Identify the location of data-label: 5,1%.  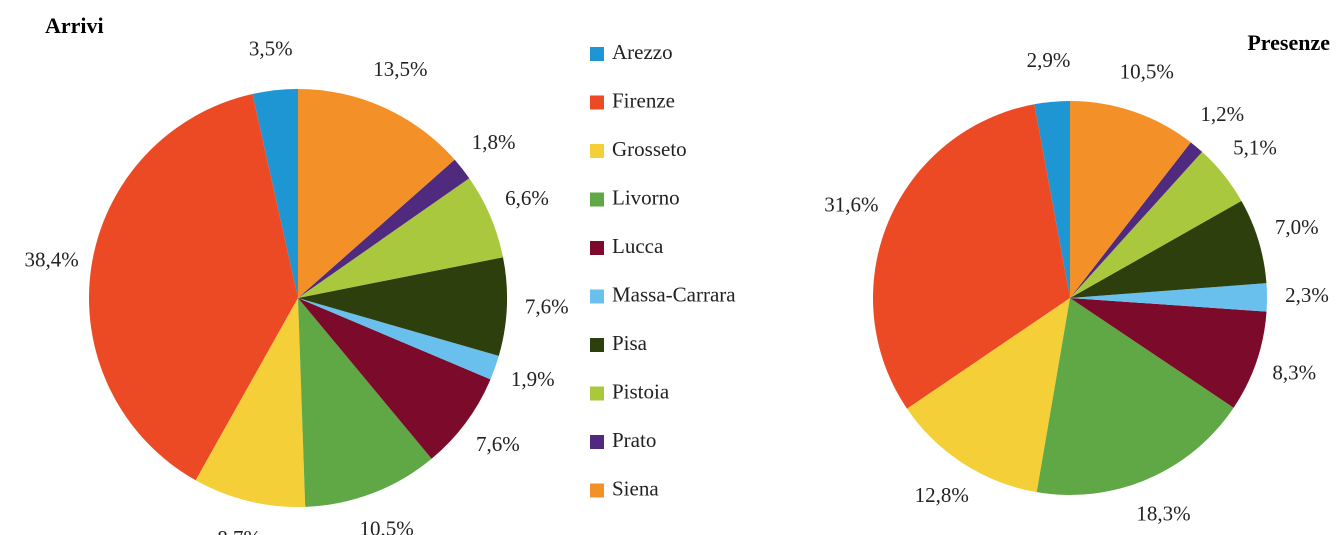
(1255, 148).